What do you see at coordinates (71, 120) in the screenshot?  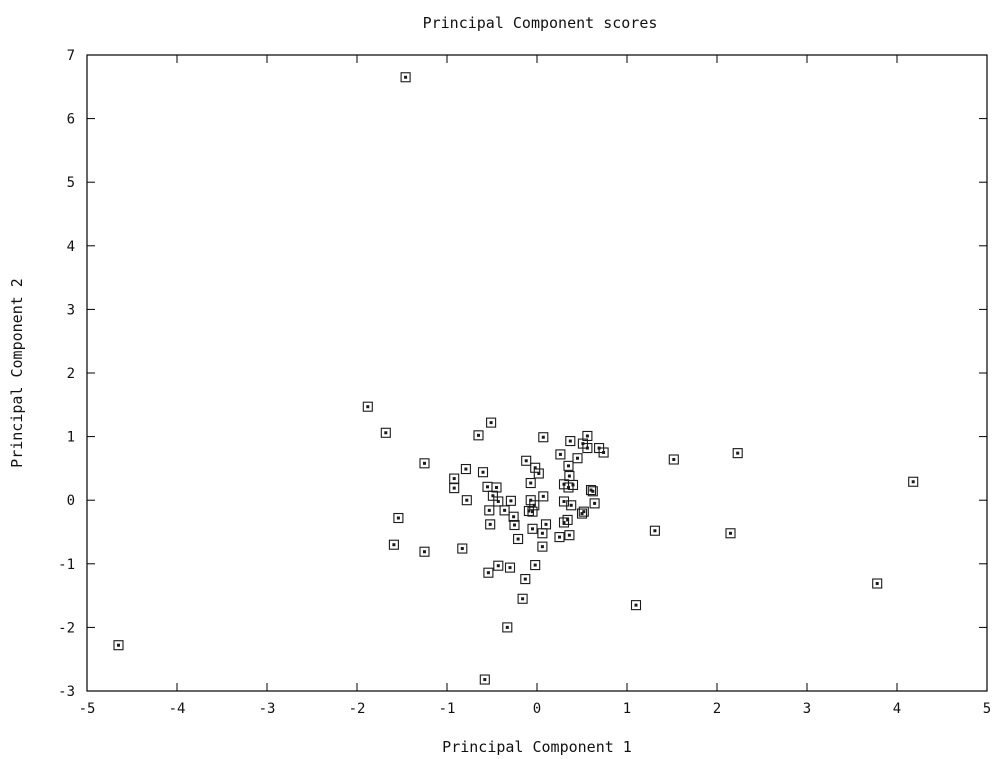 I see `y-tick-label: 6` at bounding box center [71, 120].